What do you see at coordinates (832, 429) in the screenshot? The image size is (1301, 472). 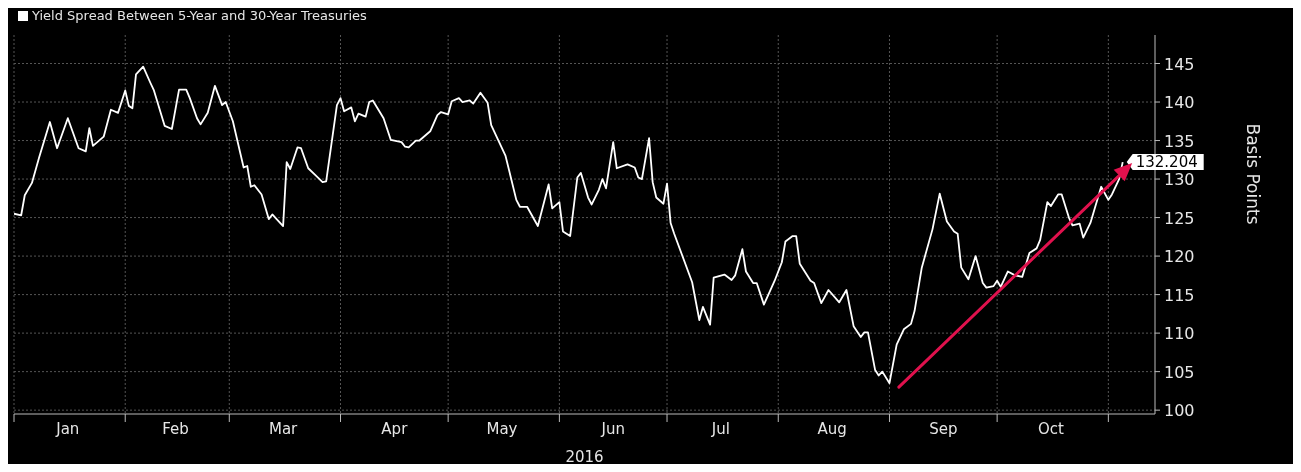 I see `x-tick-label: Aug` at bounding box center [832, 429].